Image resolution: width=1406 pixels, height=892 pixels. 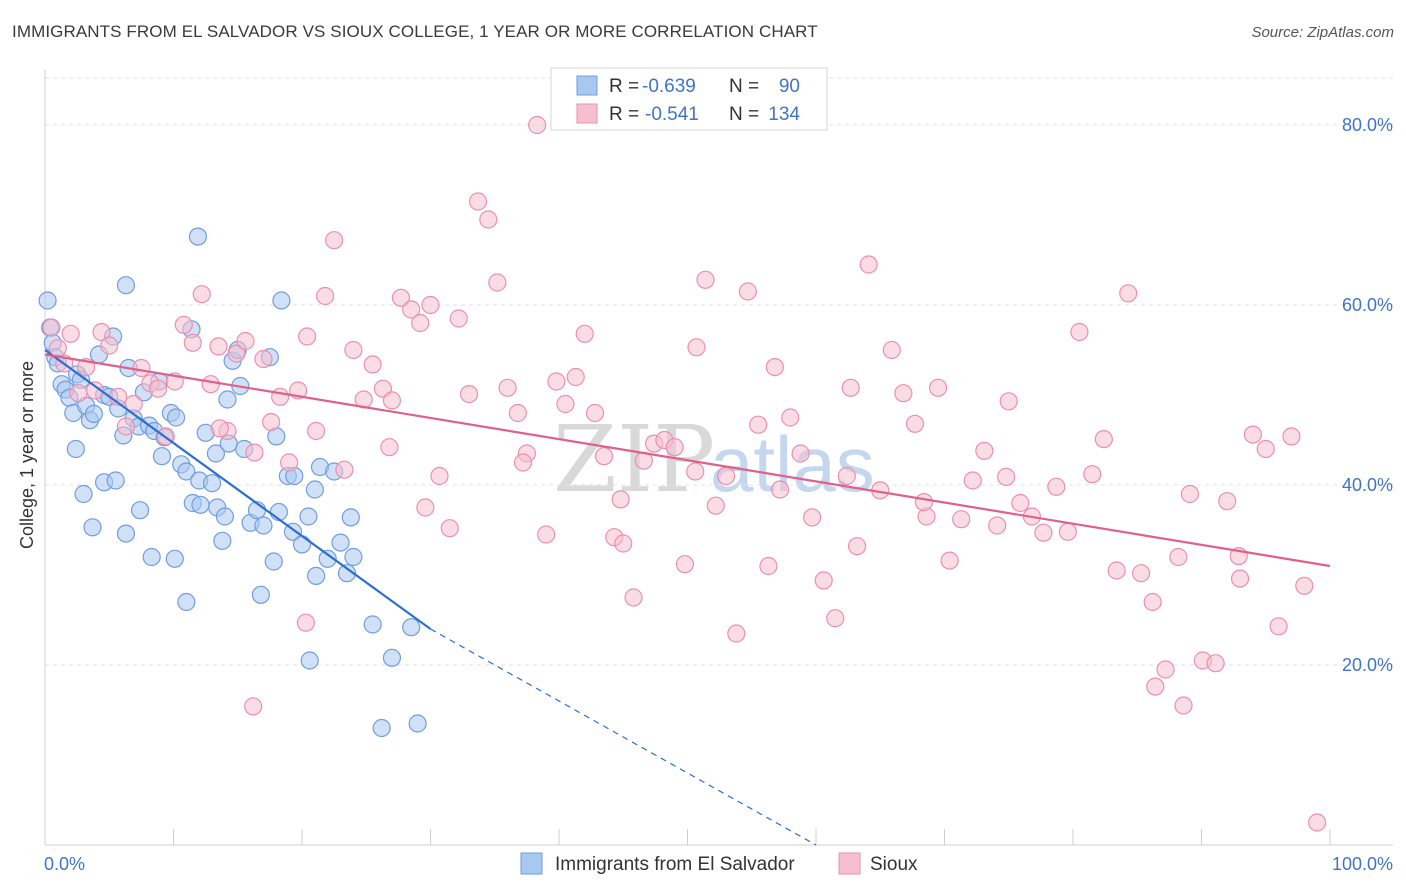 What do you see at coordinates (27, 455) in the screenshot?
I see `y-axis-title: College, 1 year or more` at bounding box center [27, 455].